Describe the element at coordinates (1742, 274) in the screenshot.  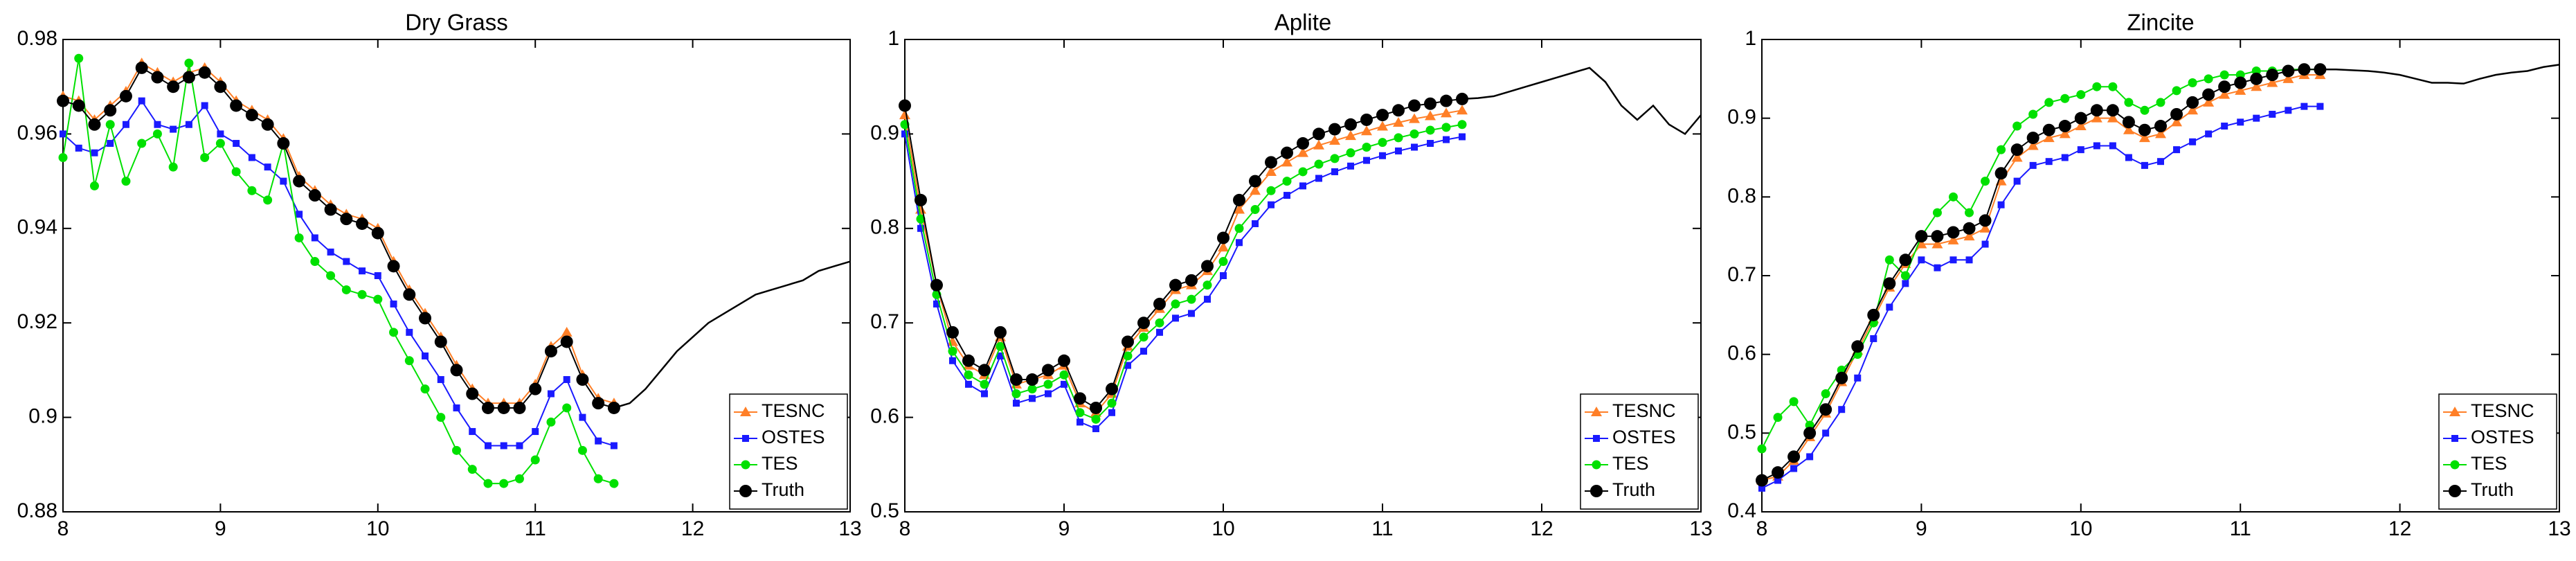
I see `y-tick-label: 0.7` at that location.